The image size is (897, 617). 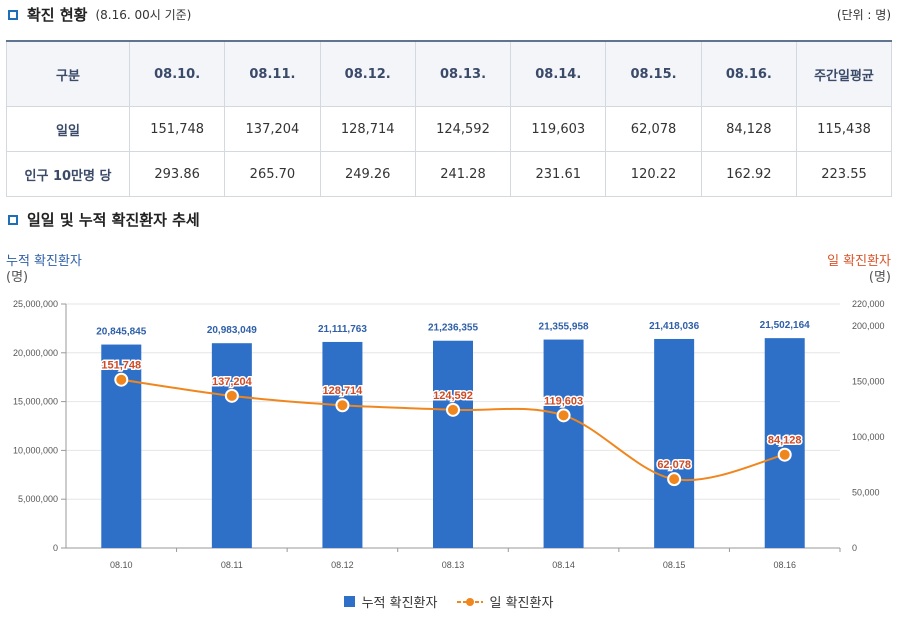 I want to click on line-point-label: 84,128, so click(x=785, y=441).